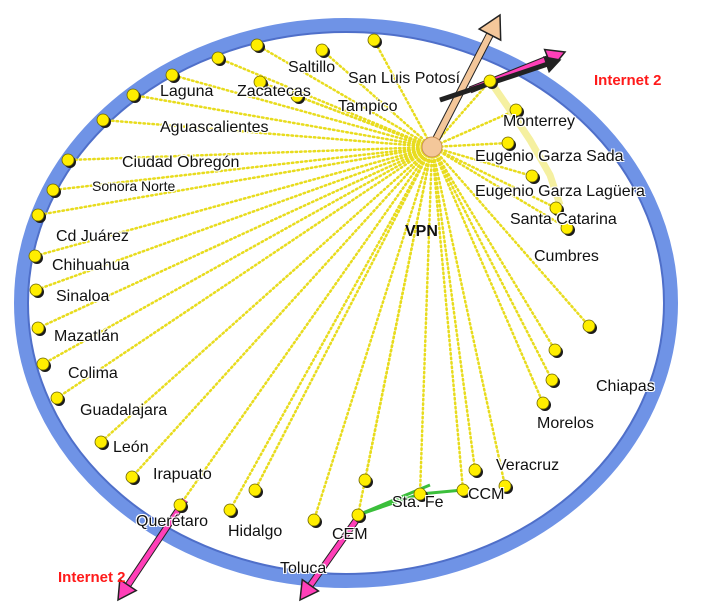 The width and height of the screenshot is (706, 603). Describe the element at coordinates (350, 534) in the screenshot. I see `site-label: CEM` at that location.